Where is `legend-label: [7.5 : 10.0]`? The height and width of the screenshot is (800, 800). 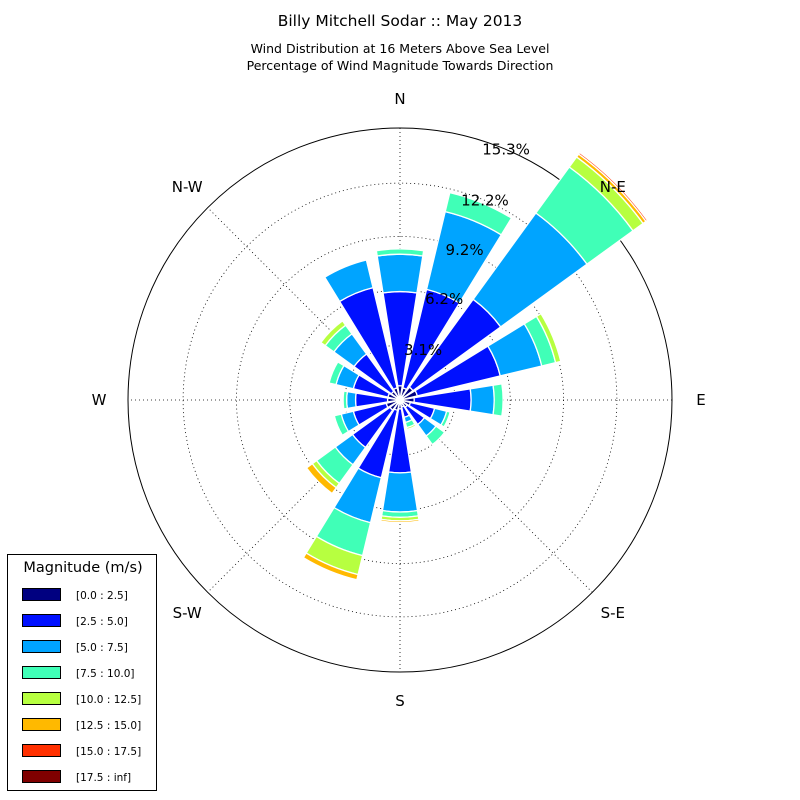
legend-label: [7.5 : 10.0] is located at coordinates (105, 674).